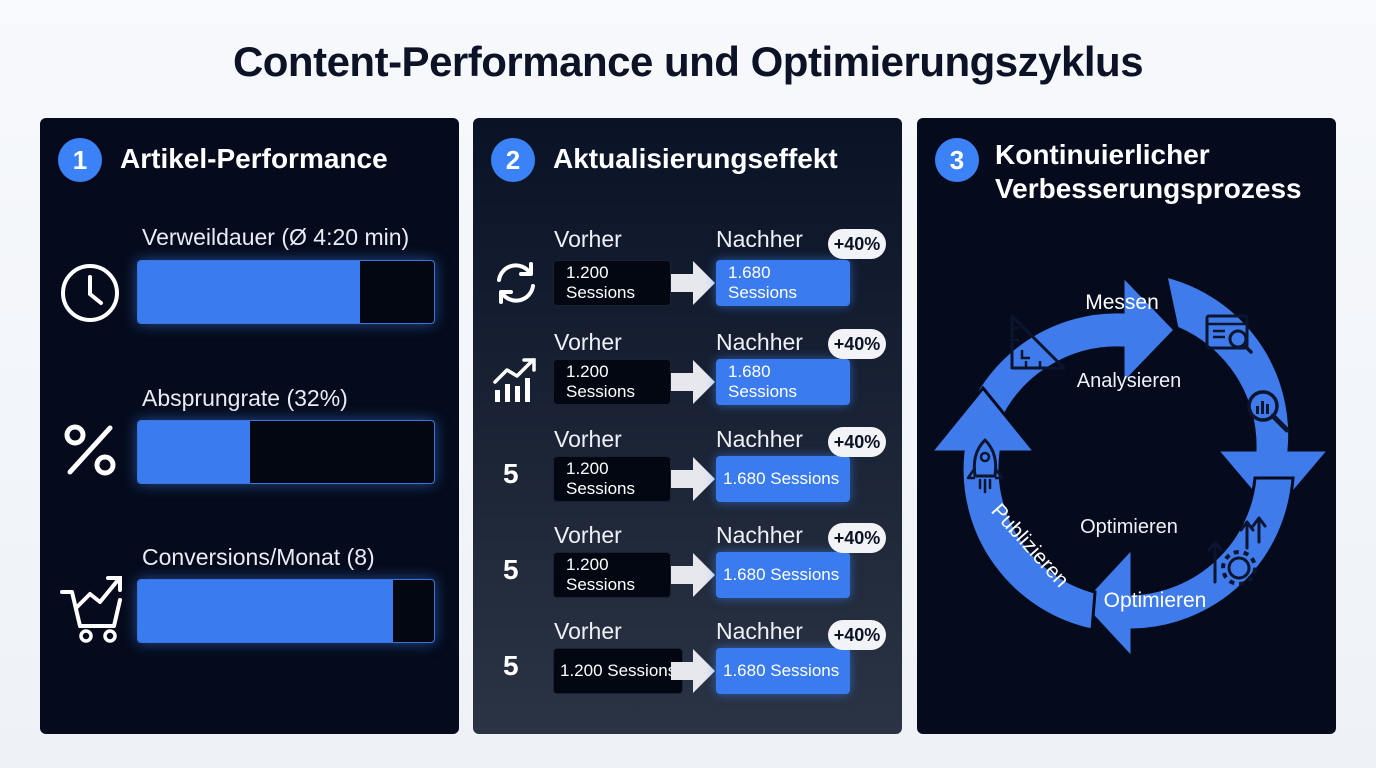 The width and height of the screenshot is (1376, 768). Describe the element at coordinates (957, 160) in the screenshot. I see `step-badge: 3` at that location.